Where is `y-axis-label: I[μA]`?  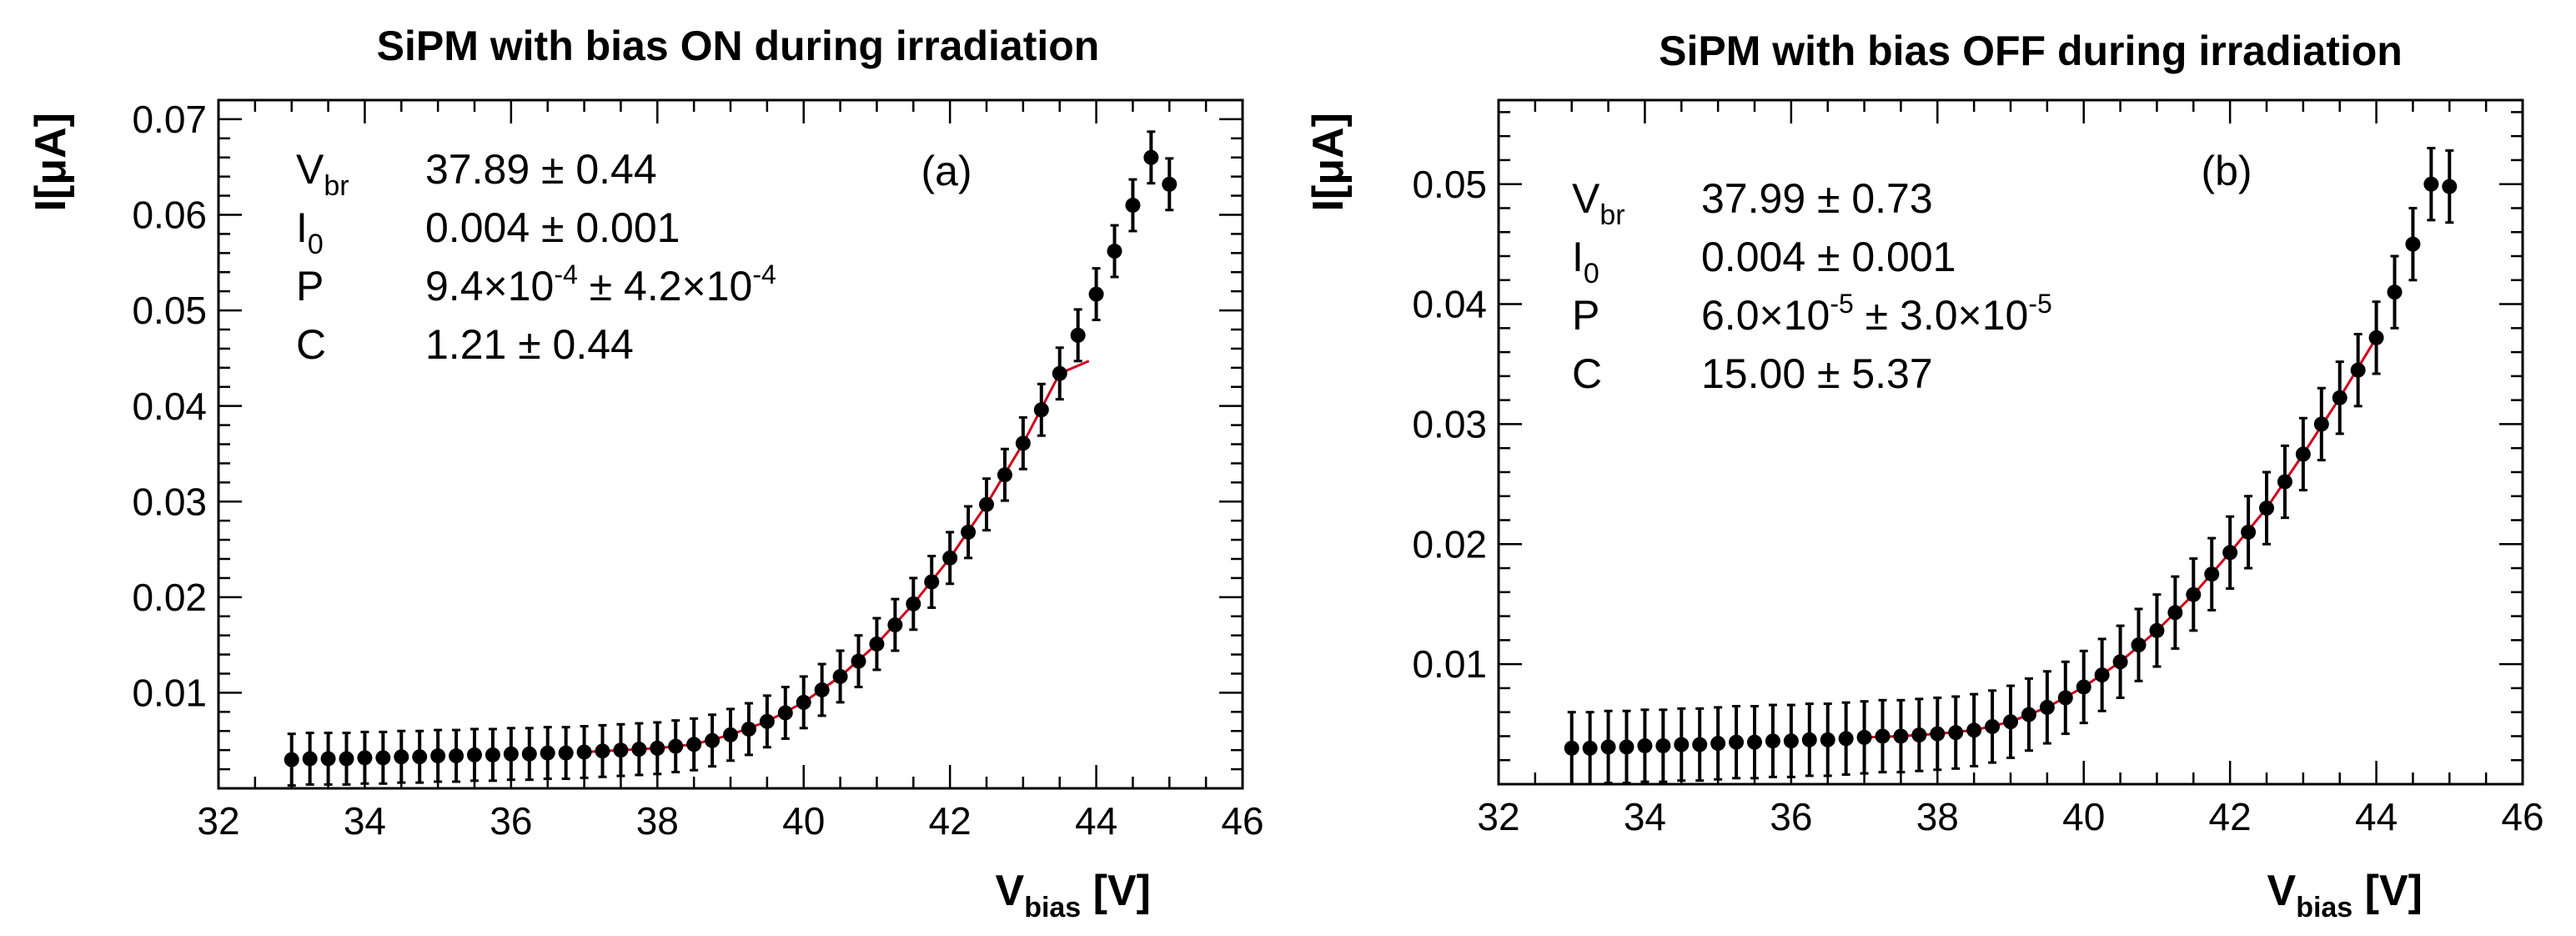
y-axis-label: I[μA] is located at coordinates (1328, 162).